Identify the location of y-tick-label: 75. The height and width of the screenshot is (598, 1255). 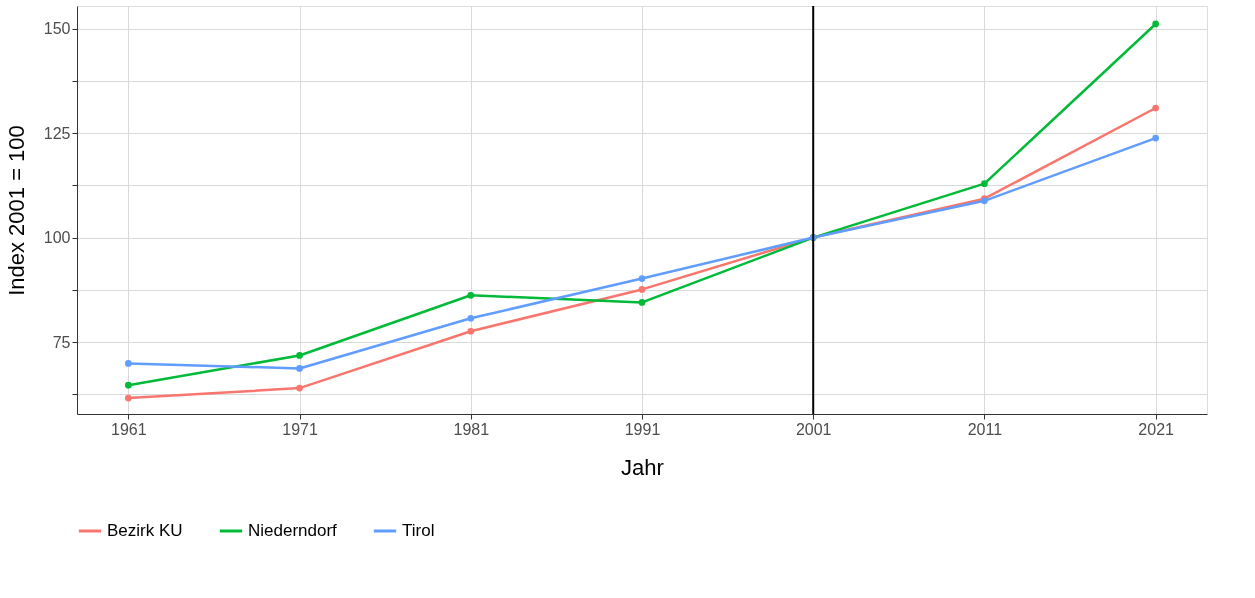
(61, 342).